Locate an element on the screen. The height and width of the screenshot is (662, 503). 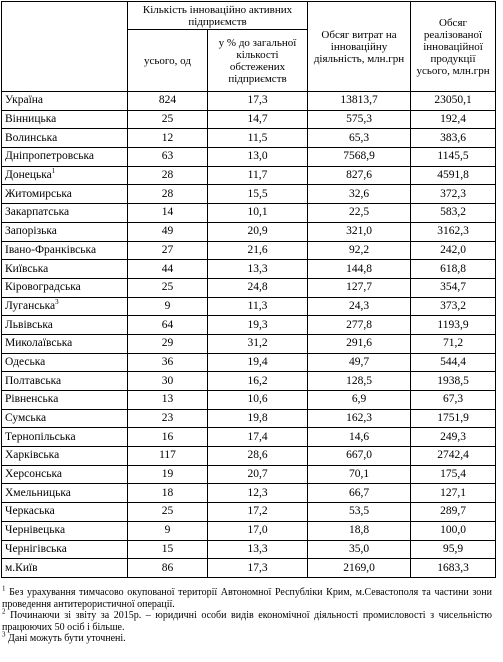
value-cell: 53,5 is located at coordinates (359, 512).